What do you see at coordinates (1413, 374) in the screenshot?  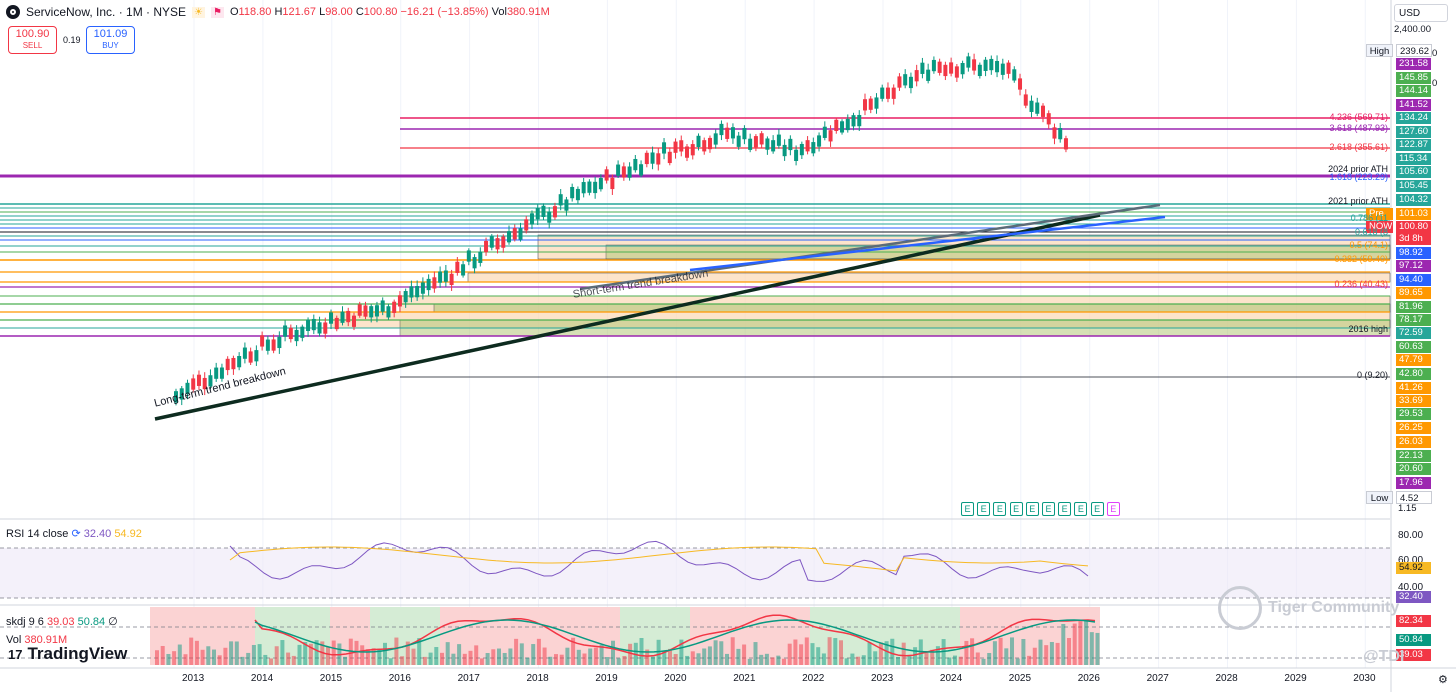 I see `price-label: 42.80` at bounding box center [1413, 374].